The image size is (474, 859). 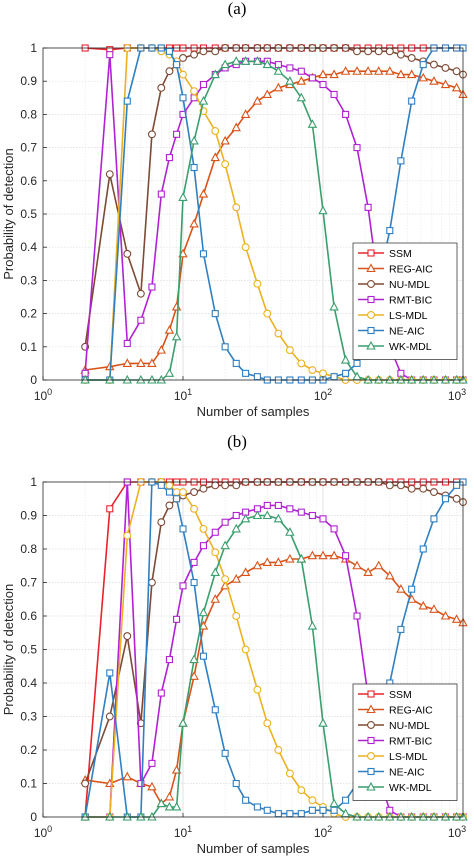 What do you see at coordinates (400, 695) in the screenshot?
I see `legend-label-ssm: SSM` at bounding box center [400, 695].